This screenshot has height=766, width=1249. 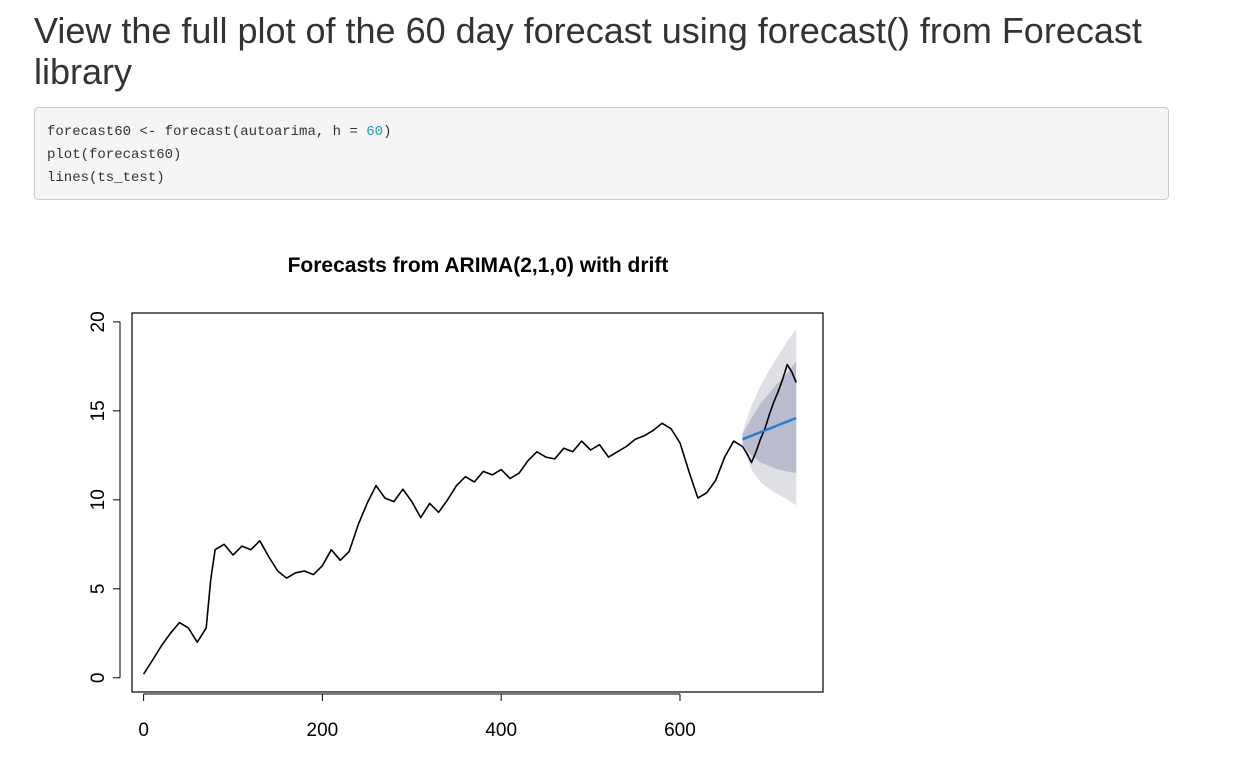 What do you see at coordinates (98, 589) in the screenshot?
I see `y-tick-label: 5` at bounding box center [98, 589].